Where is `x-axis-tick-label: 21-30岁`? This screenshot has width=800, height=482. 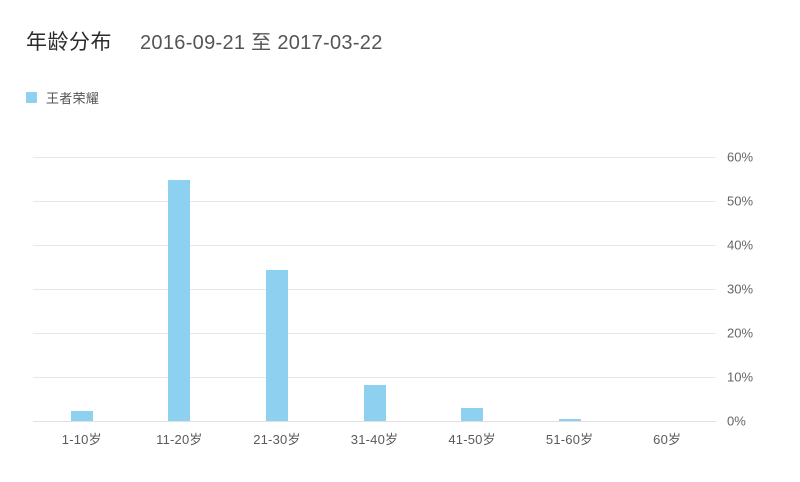 x-axis-tick-label: 21-30岁 is located at coordinates (277, 439).